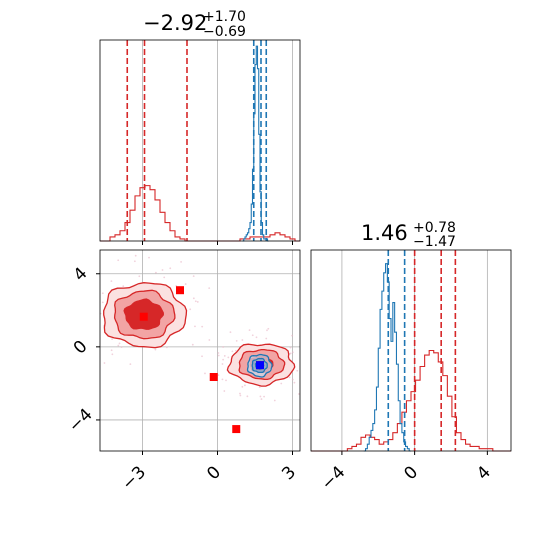  What do you see at coordinates (484, 473) in the screenshot?
I see `x-tick-label-param2: 4` at bounding box center [484, 473].